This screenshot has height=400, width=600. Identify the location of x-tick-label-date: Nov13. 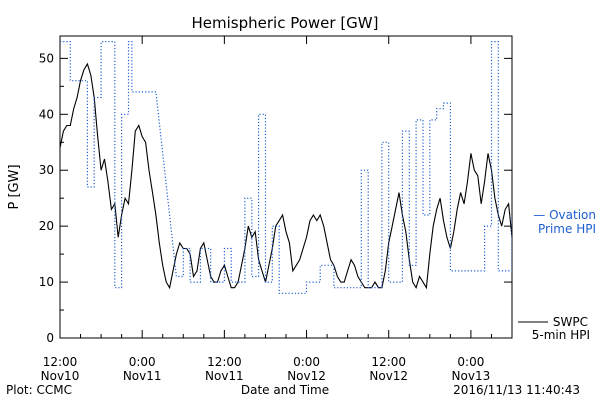
(471, 376).